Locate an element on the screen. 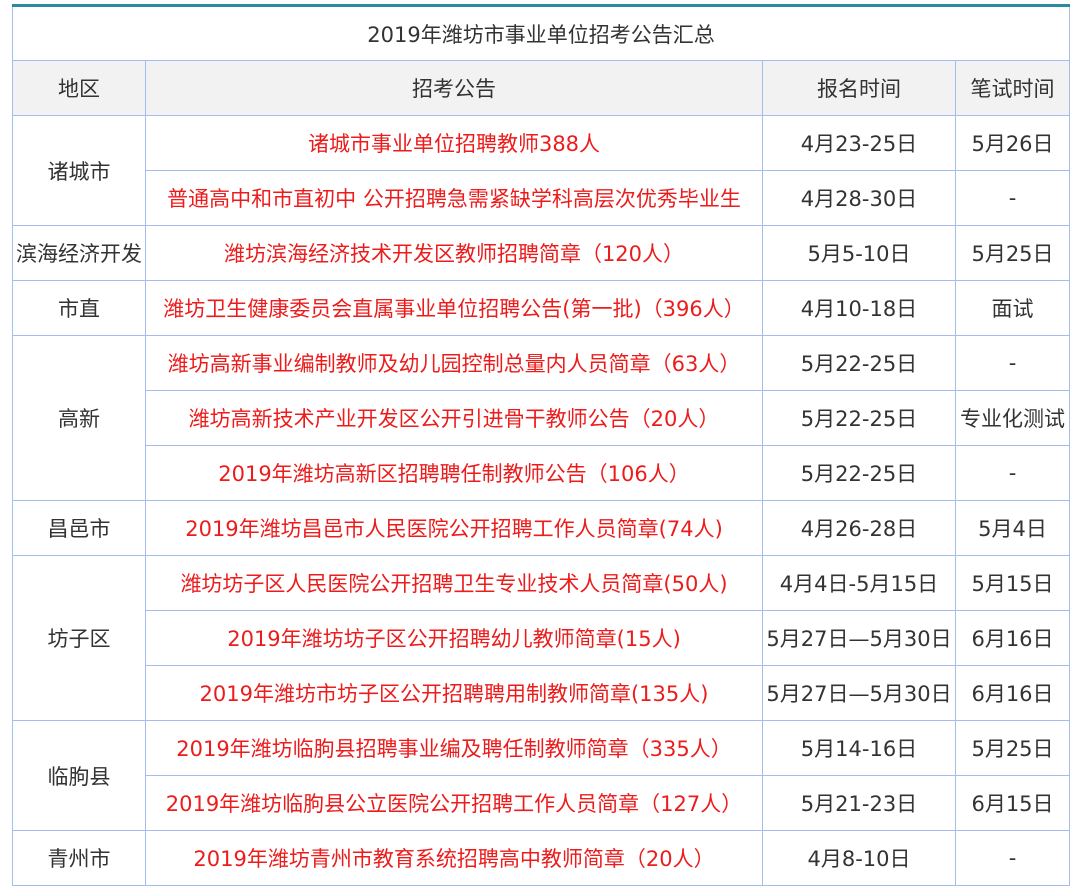 The image size is (1080, 886). region-cell: 高新 is located at coordinates (79, 418).